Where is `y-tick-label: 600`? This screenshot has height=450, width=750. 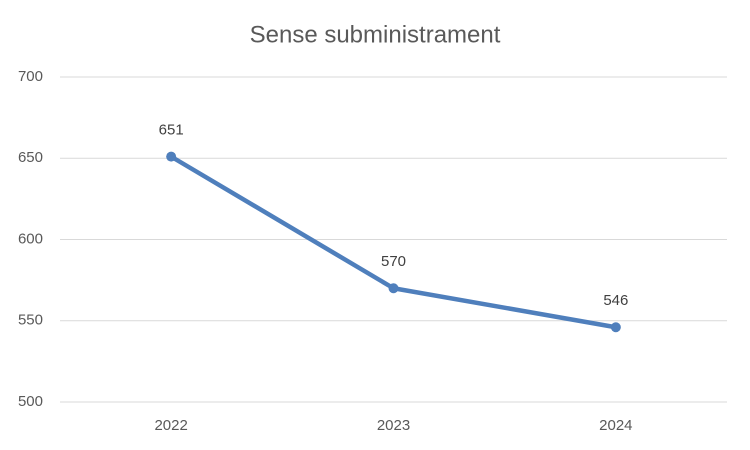
y-tick-label: 600 is located at coordinates (30, 238).